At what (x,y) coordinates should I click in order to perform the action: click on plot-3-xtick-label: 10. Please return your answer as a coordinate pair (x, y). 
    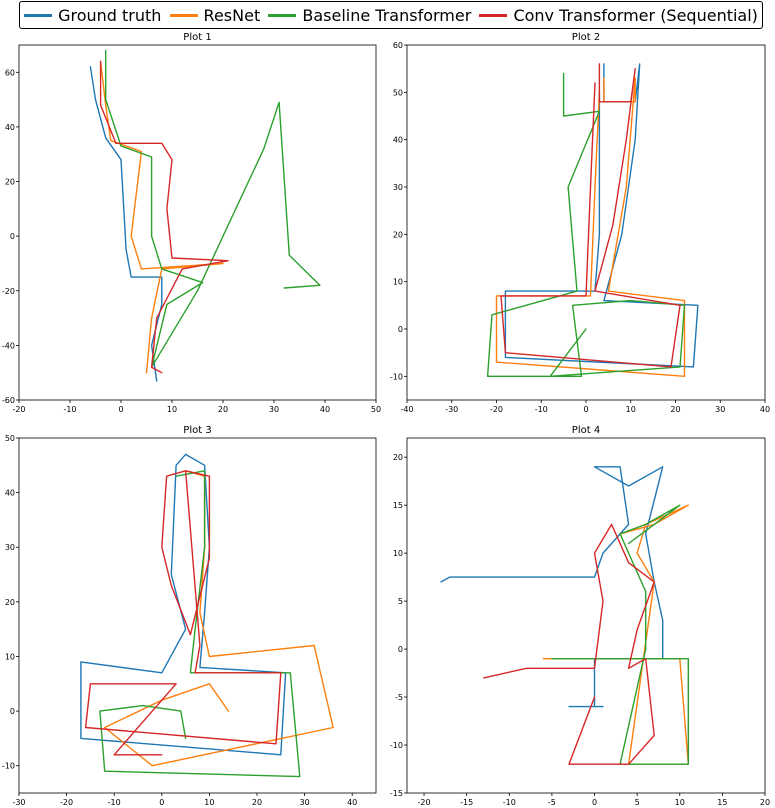
    Looking at the image, I should click on (209, 802).